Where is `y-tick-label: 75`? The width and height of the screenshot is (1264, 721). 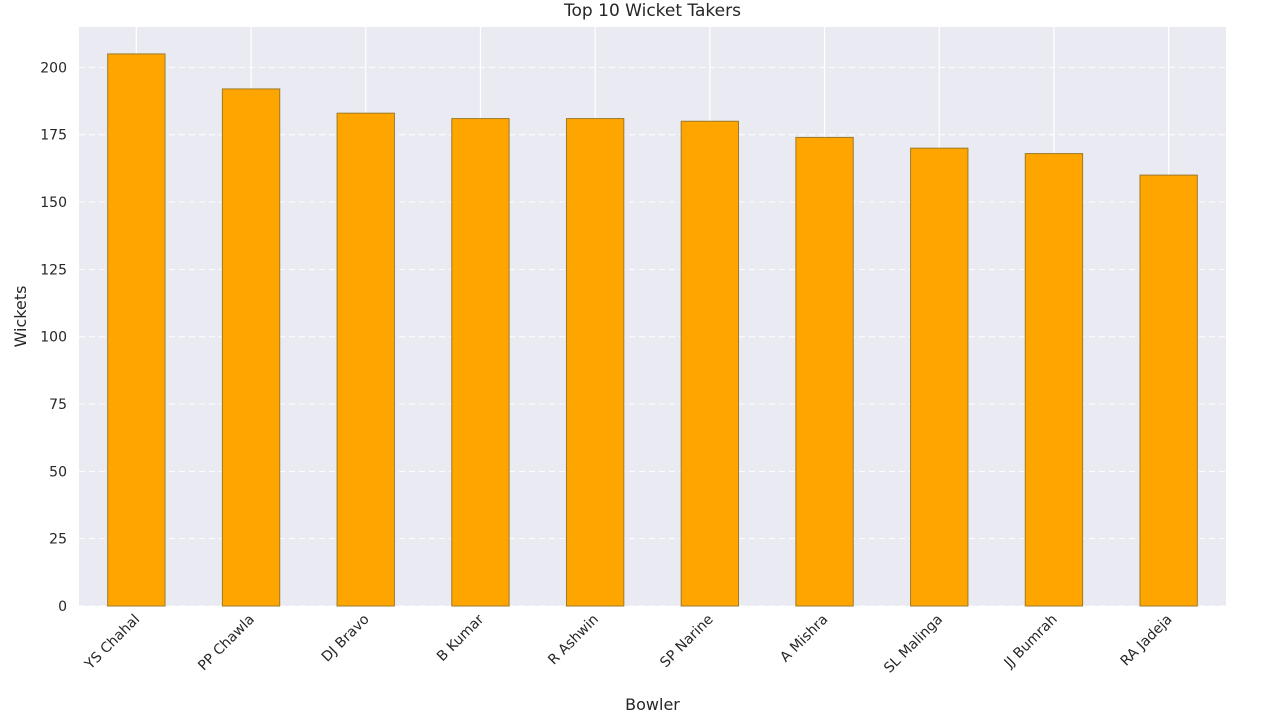 y-tick-label: 75 is located at coordinates (58, 405).